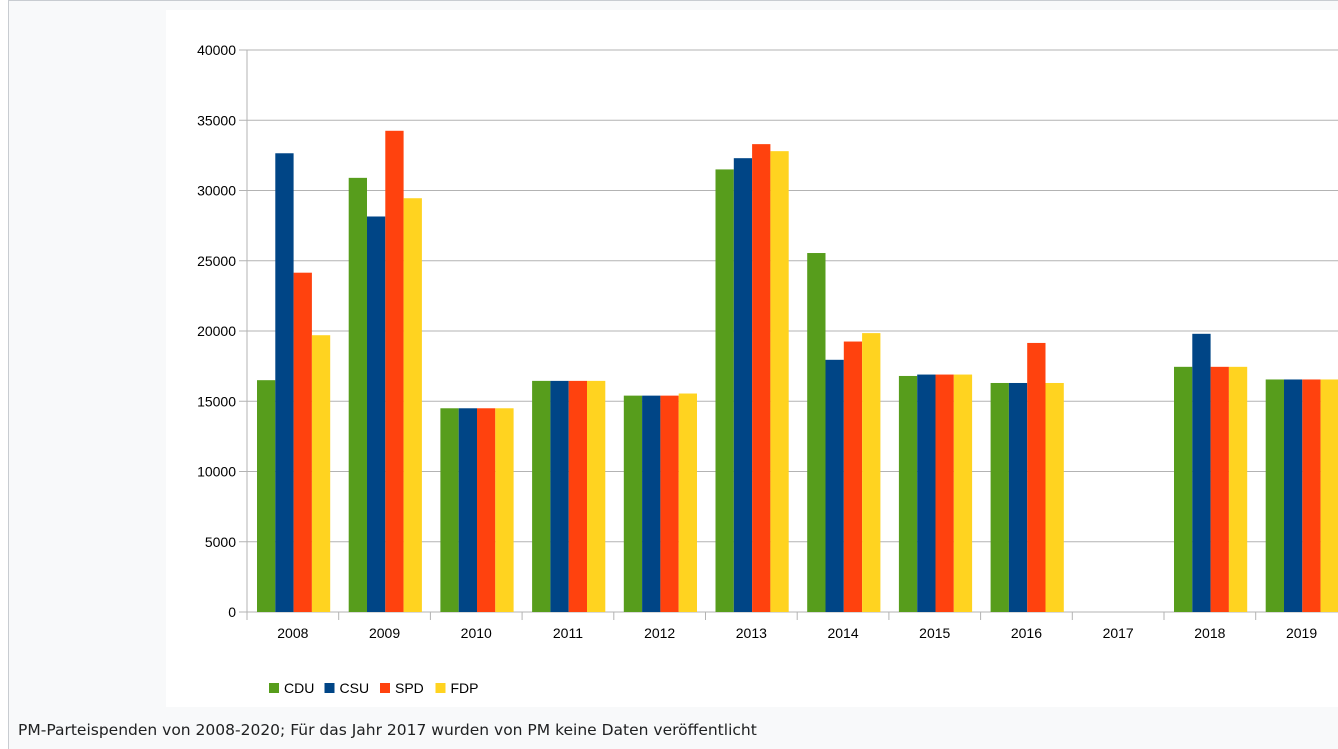 This screenshot has width=1338, height=749. What do you see at coordinates (761, 378) in the screenshot?
I see `bar-spd-2013` at bounding box center [761, 378].